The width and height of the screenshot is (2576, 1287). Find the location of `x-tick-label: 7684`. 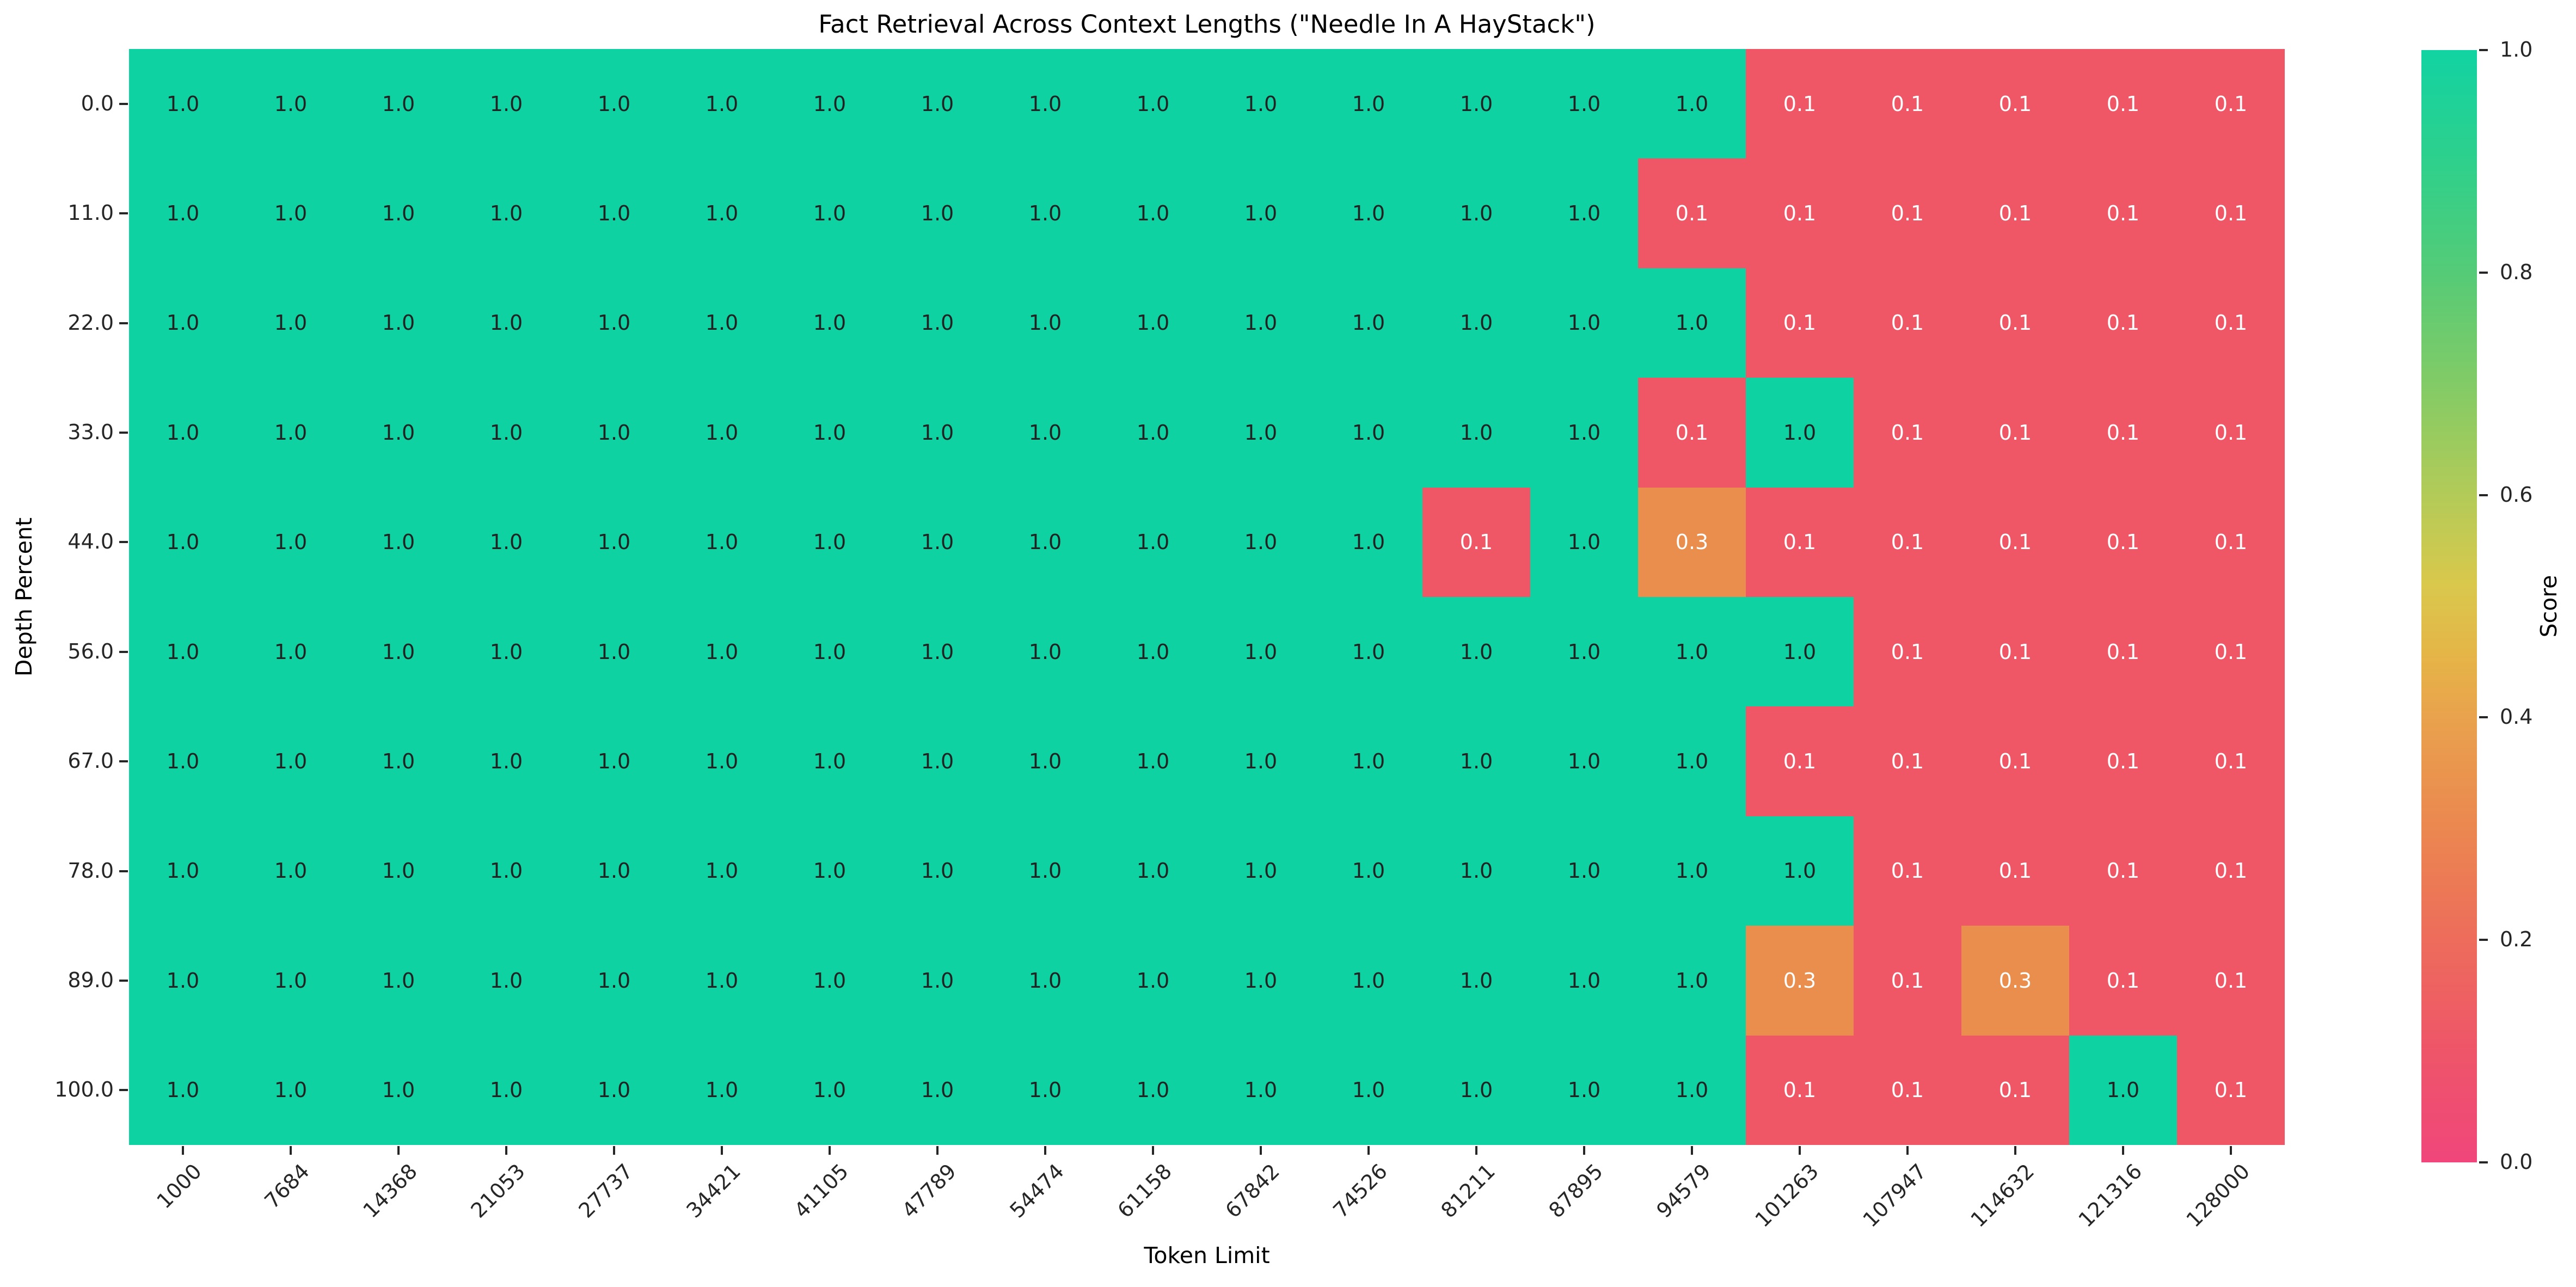

x-tick-label: 7684 is located at coordinates (287, 1186).